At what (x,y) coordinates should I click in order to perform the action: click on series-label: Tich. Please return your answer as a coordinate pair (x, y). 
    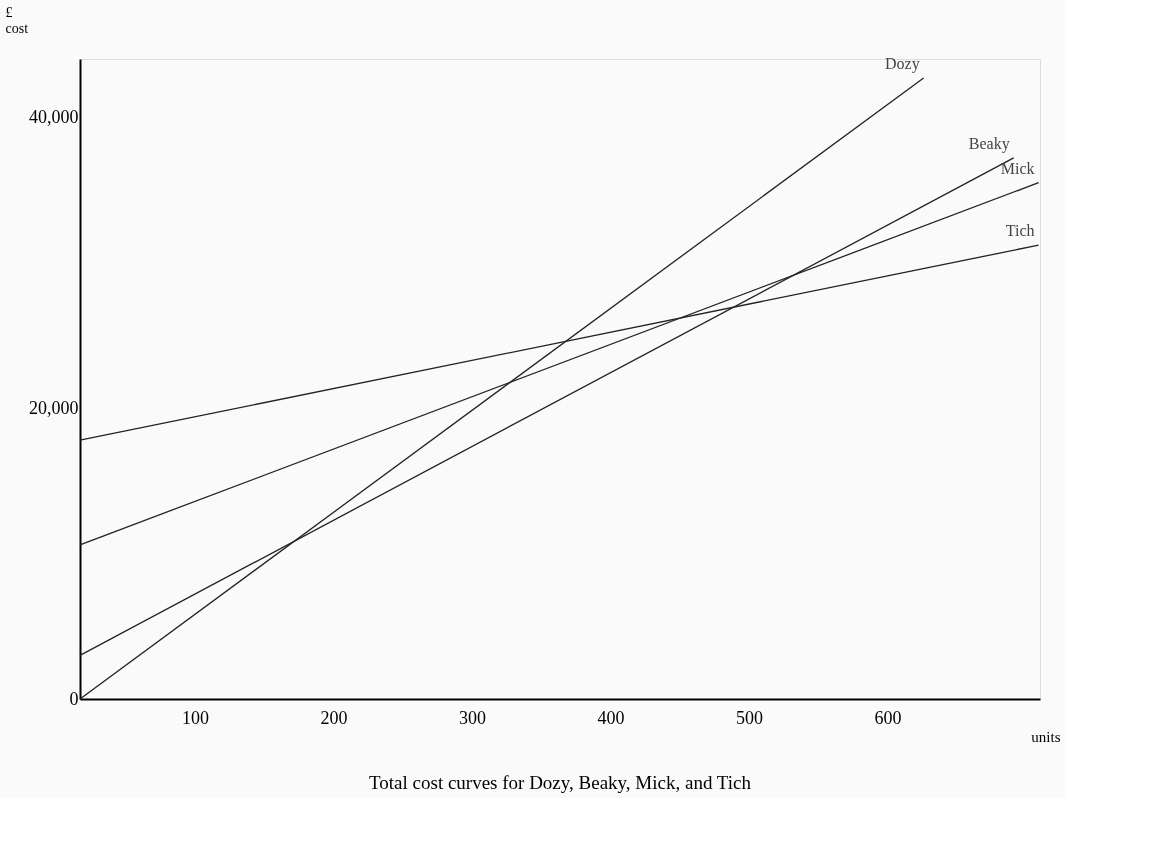
    Looking at the image, I should click on (1020, 231).